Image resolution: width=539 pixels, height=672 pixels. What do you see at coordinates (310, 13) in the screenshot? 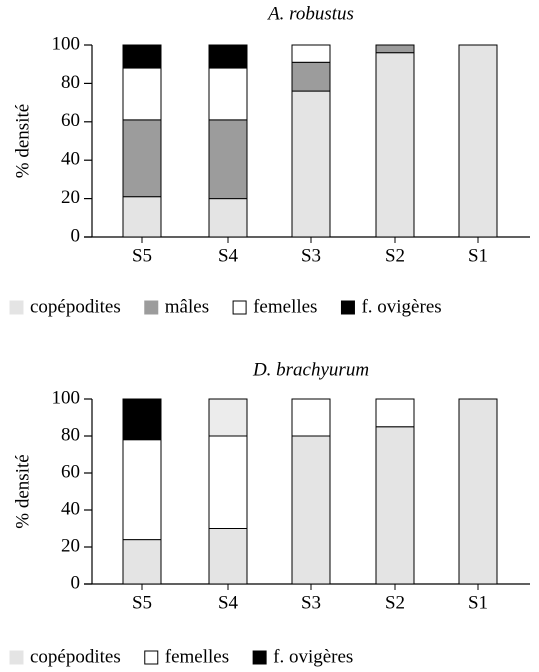
I see `chart-title: A. robustus` at bounding box center [310, 13].